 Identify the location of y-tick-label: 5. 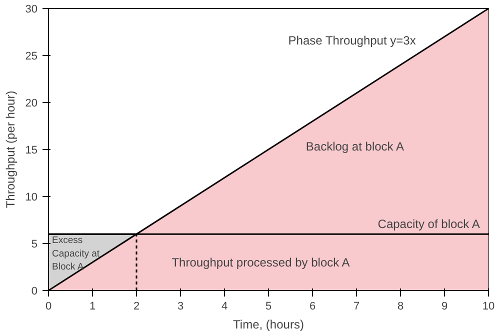
(34, 244).